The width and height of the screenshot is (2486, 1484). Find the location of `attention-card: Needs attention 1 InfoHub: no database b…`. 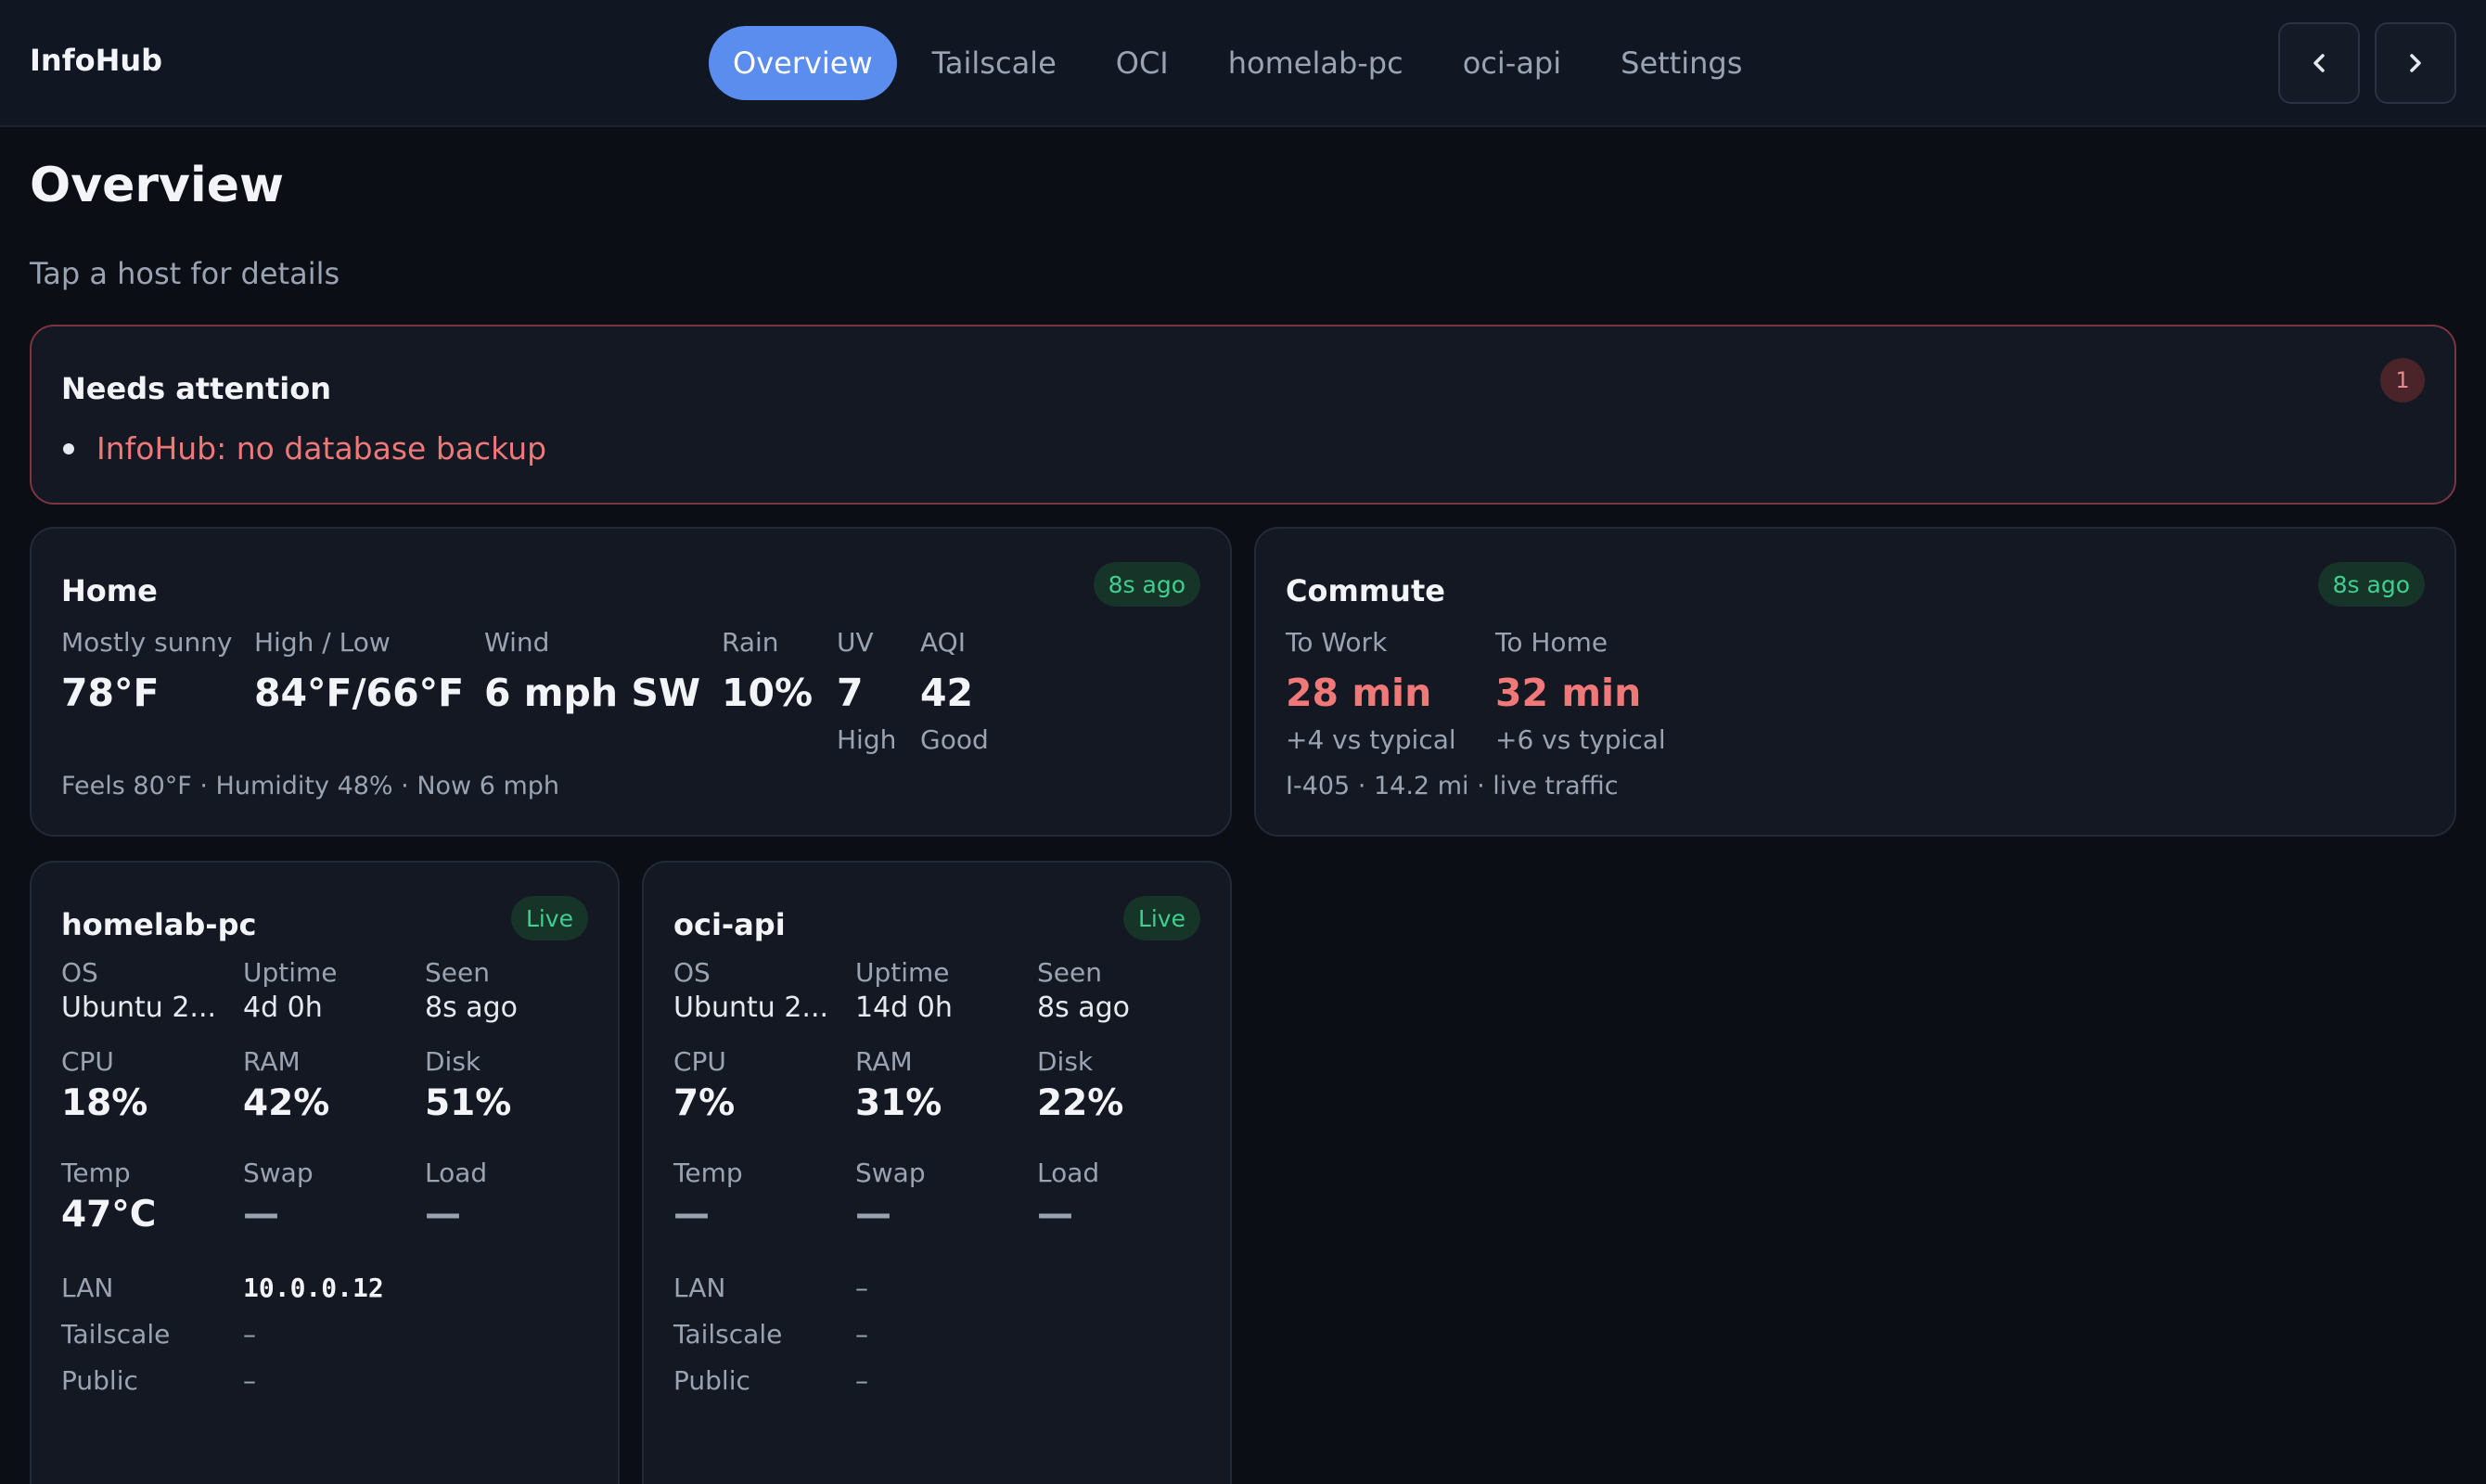

attention-card: Needs attention 1 InfoHub: no database b… is located at coordinates (1243, 415).